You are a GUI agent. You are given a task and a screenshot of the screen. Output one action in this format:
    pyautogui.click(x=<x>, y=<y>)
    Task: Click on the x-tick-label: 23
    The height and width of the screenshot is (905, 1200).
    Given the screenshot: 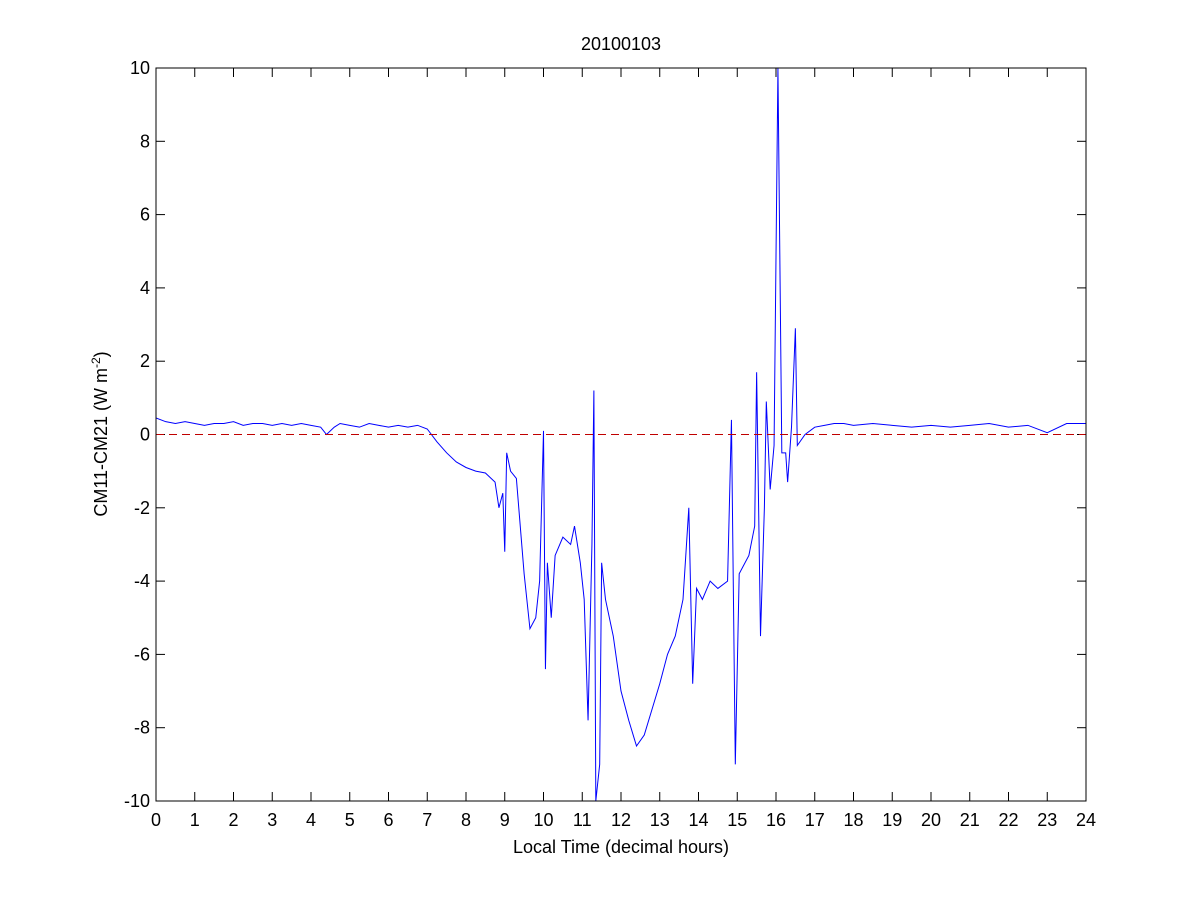 What is the action you would take?
    pyautogui.click(x=1047, y=820)
    